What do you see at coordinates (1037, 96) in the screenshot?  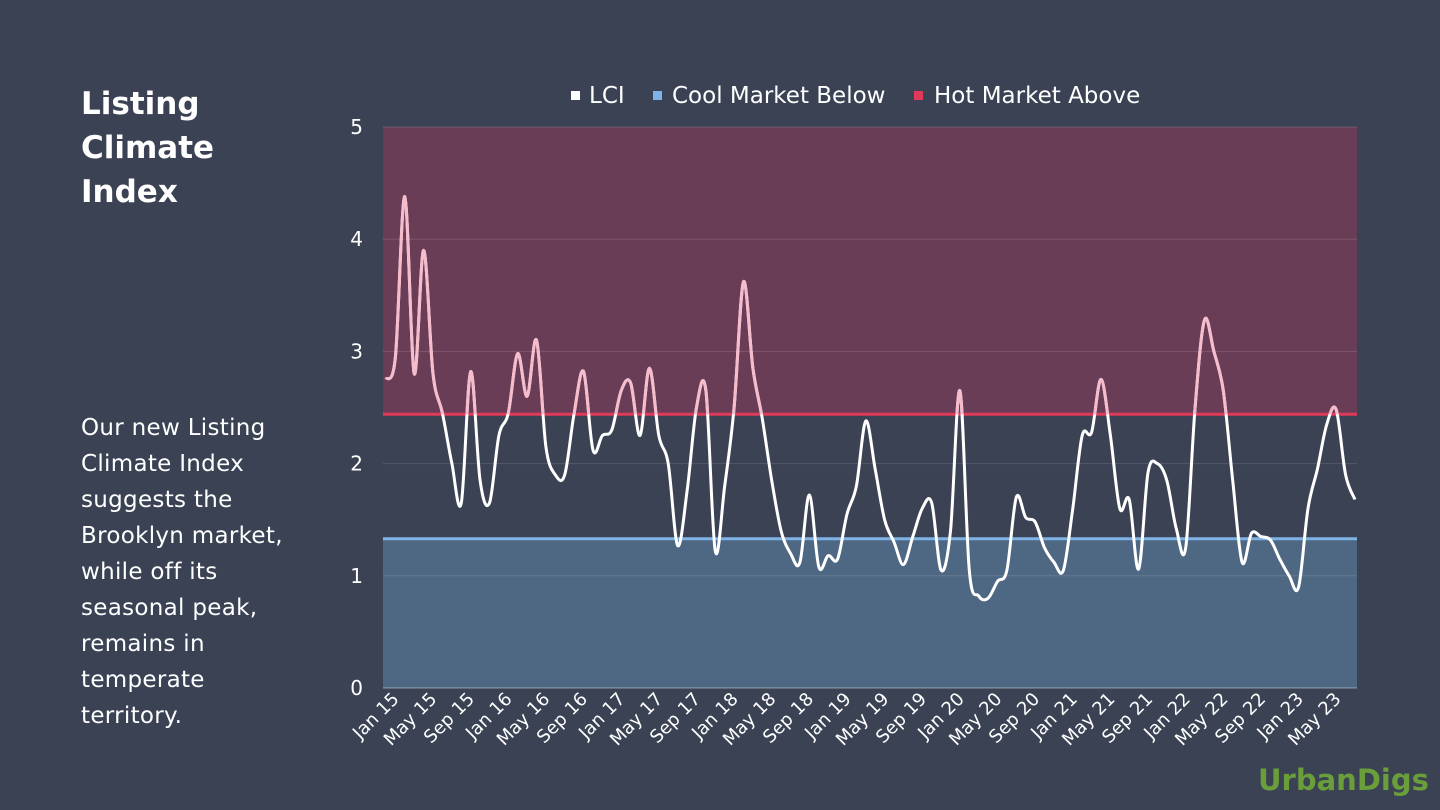 I see `legend-label: Hot Market Above` at bounding box center [1037, 96].